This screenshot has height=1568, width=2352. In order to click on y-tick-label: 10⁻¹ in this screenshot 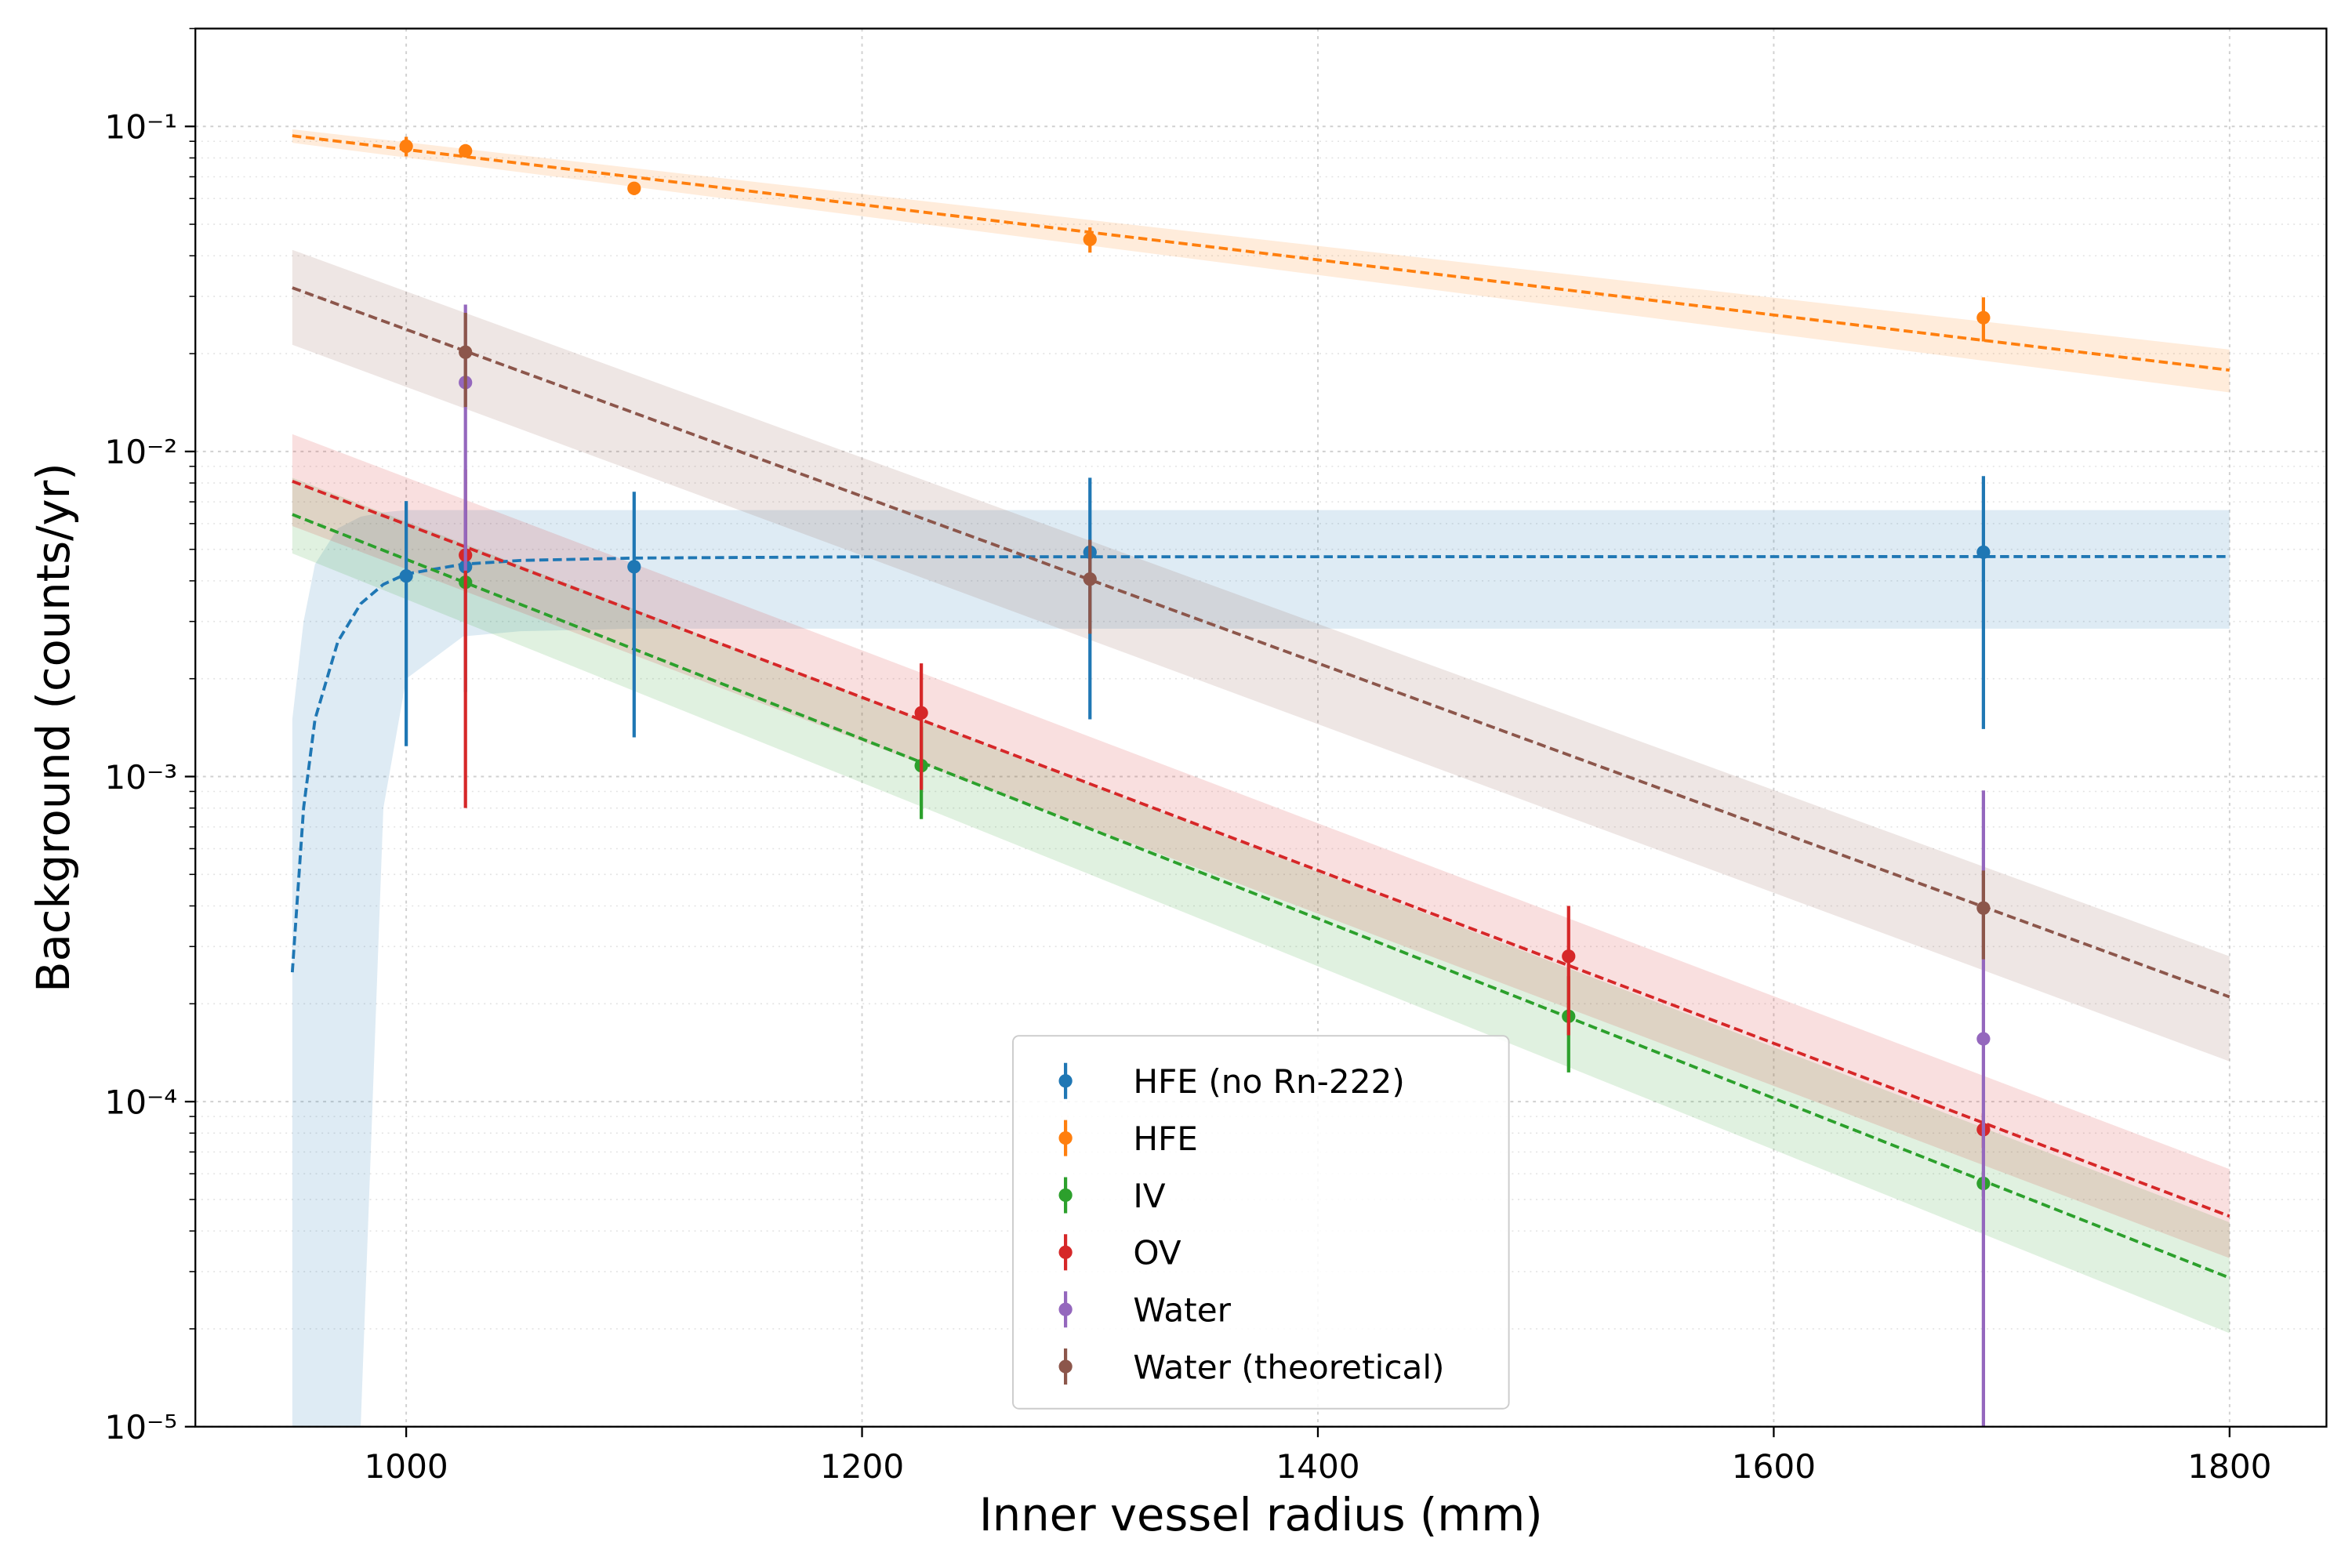, I will do `click(140, 127)`.